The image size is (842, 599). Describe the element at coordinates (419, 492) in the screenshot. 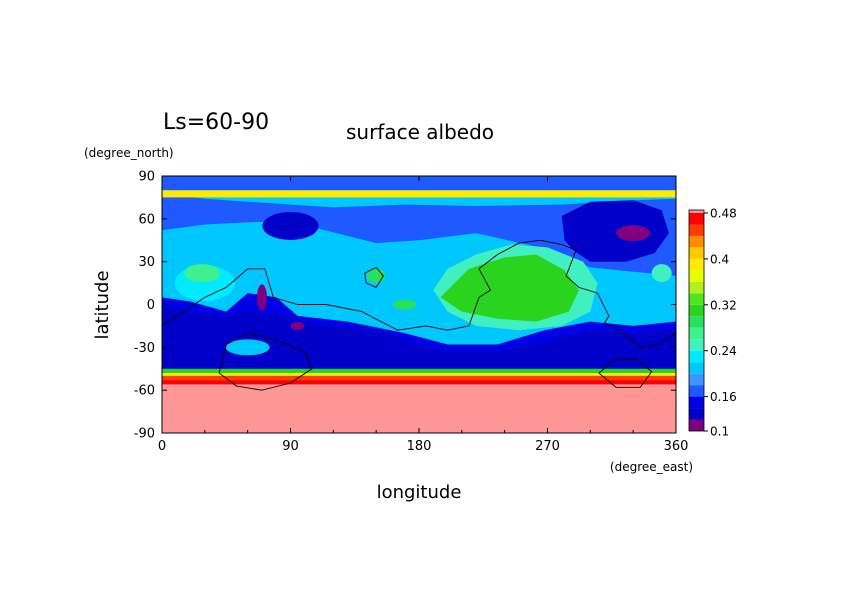

I see `x-axis-title: longitude` at that location.